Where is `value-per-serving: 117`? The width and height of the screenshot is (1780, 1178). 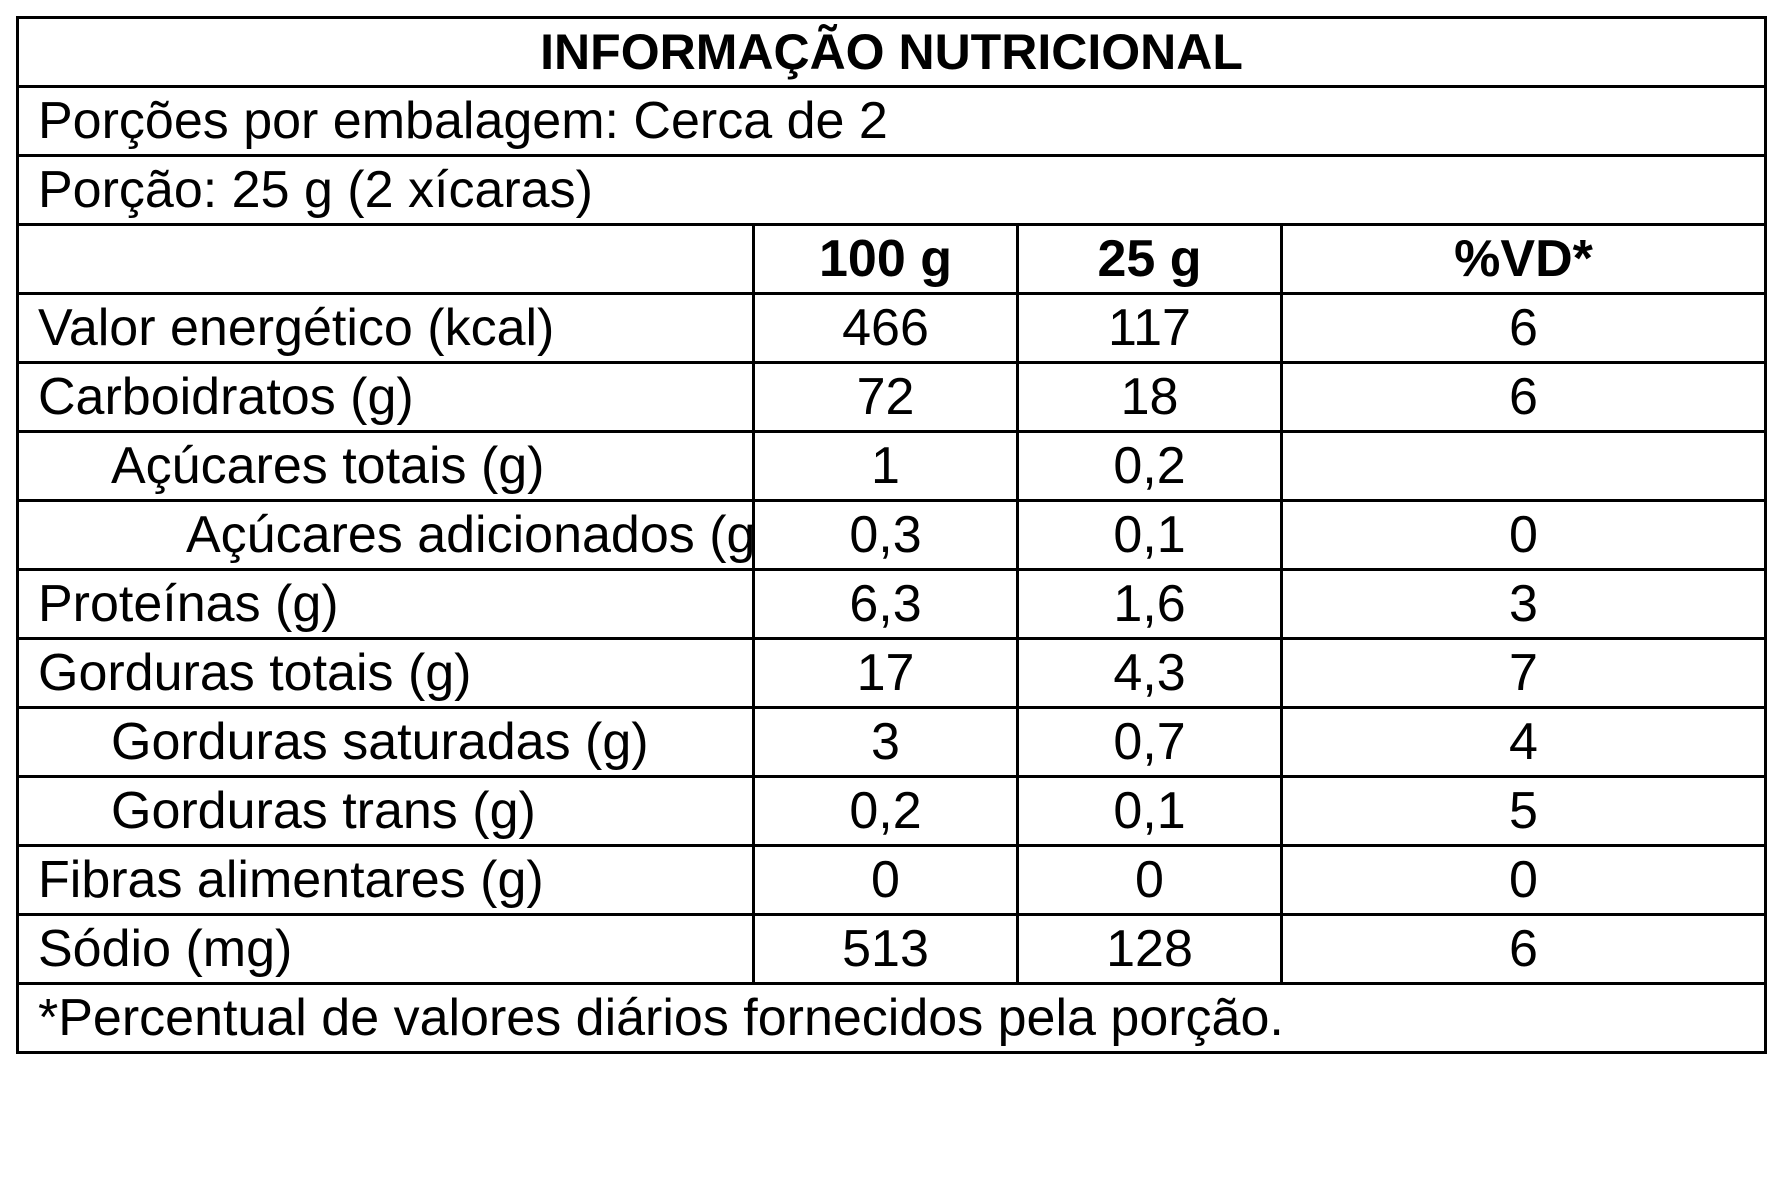 value-per-serving: 117 is located at coordinates (1149, 328).